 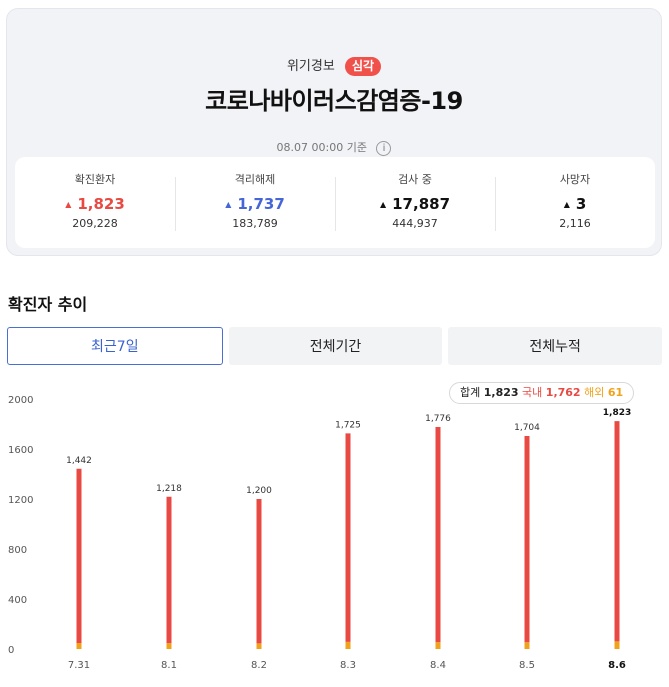 What do you see at coordinates (501, 392) in the screenshot?
I see `legend-total-value: 1,823` at bounding box center [501, 392].